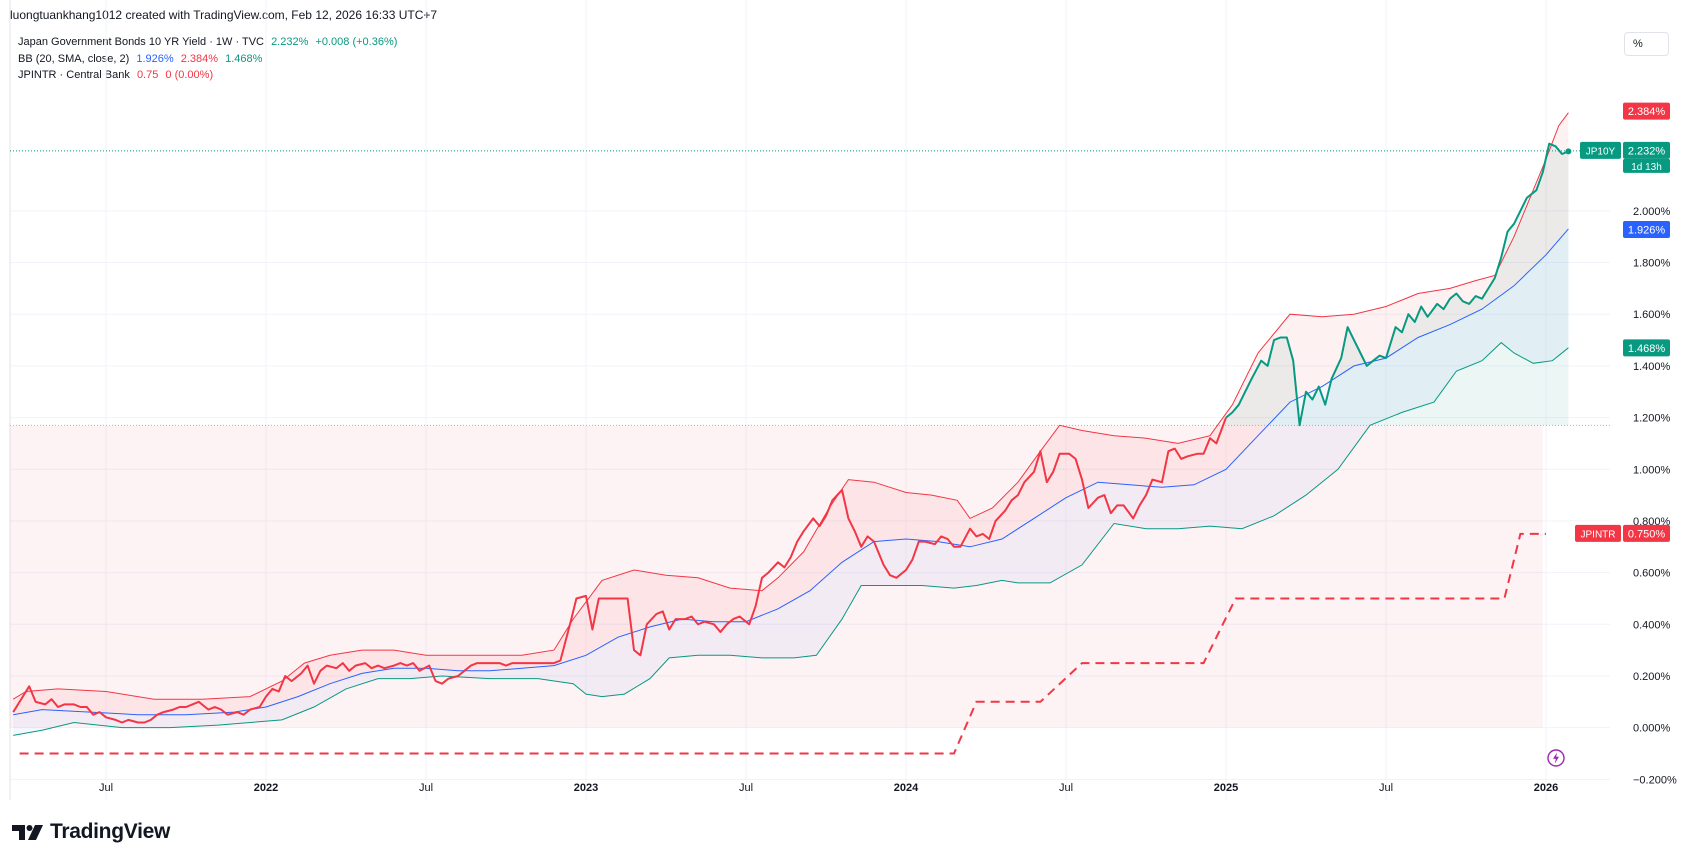  What do you see at coordinates (266, 788) in the screenshot?
I see `x-tick-label: 2022` at bounding box center [266, 788].